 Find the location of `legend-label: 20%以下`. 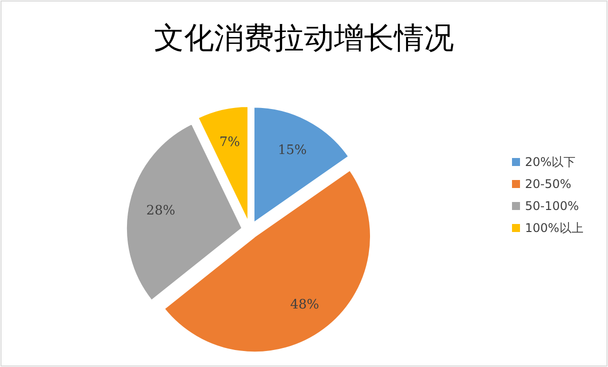

legend-label: 20%以下 is located at coordinates (550, 162).